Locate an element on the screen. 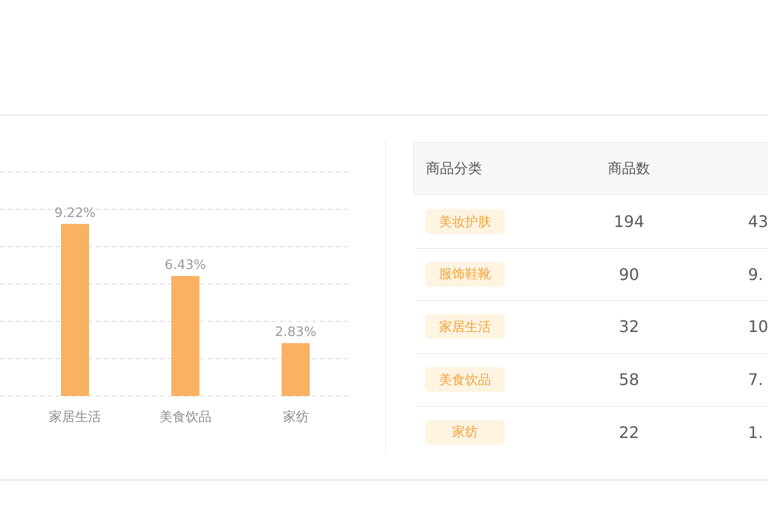  category-tag: 服饰鞋靴 is located at coordinates (465, 274).